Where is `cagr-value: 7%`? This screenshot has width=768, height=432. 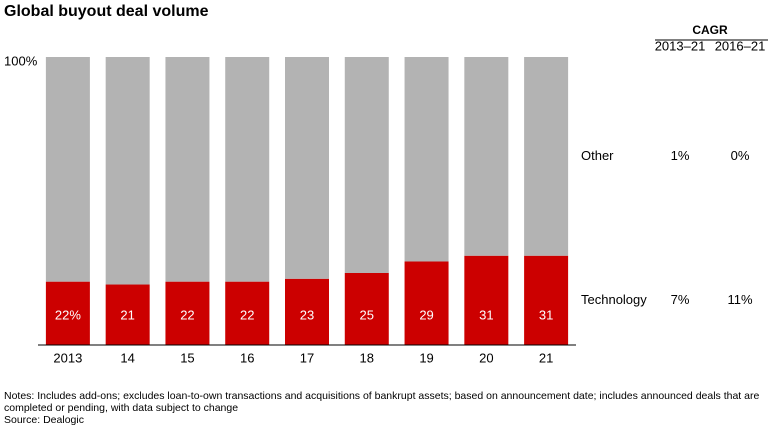
cagr-value: 7% is located at coordinates (680, 299).